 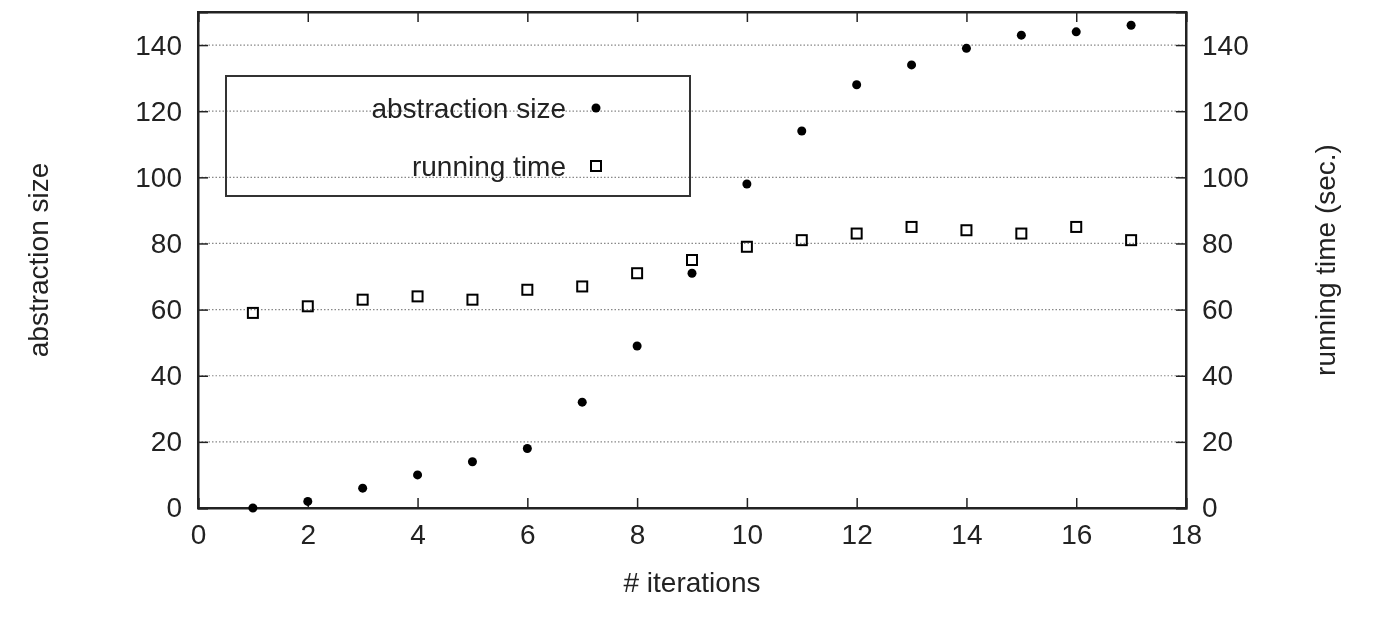 What do you see at coordinates (418, 534) in the screenshot?
I see `x-tick-label: 4` at bounding box center [418, 534].